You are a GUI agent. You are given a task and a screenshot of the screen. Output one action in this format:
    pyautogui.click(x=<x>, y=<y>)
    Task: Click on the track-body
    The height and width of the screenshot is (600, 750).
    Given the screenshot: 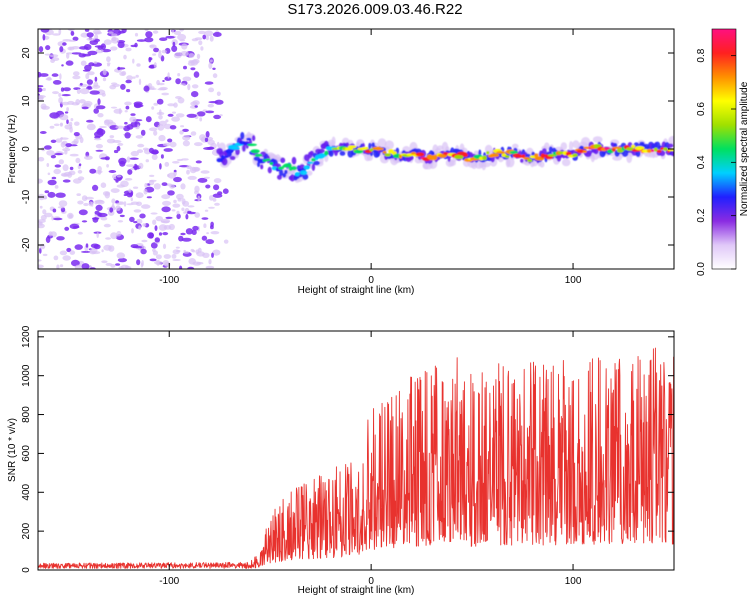 What is the action you would take?
    pyautogui.click(x=670, y=145)
    